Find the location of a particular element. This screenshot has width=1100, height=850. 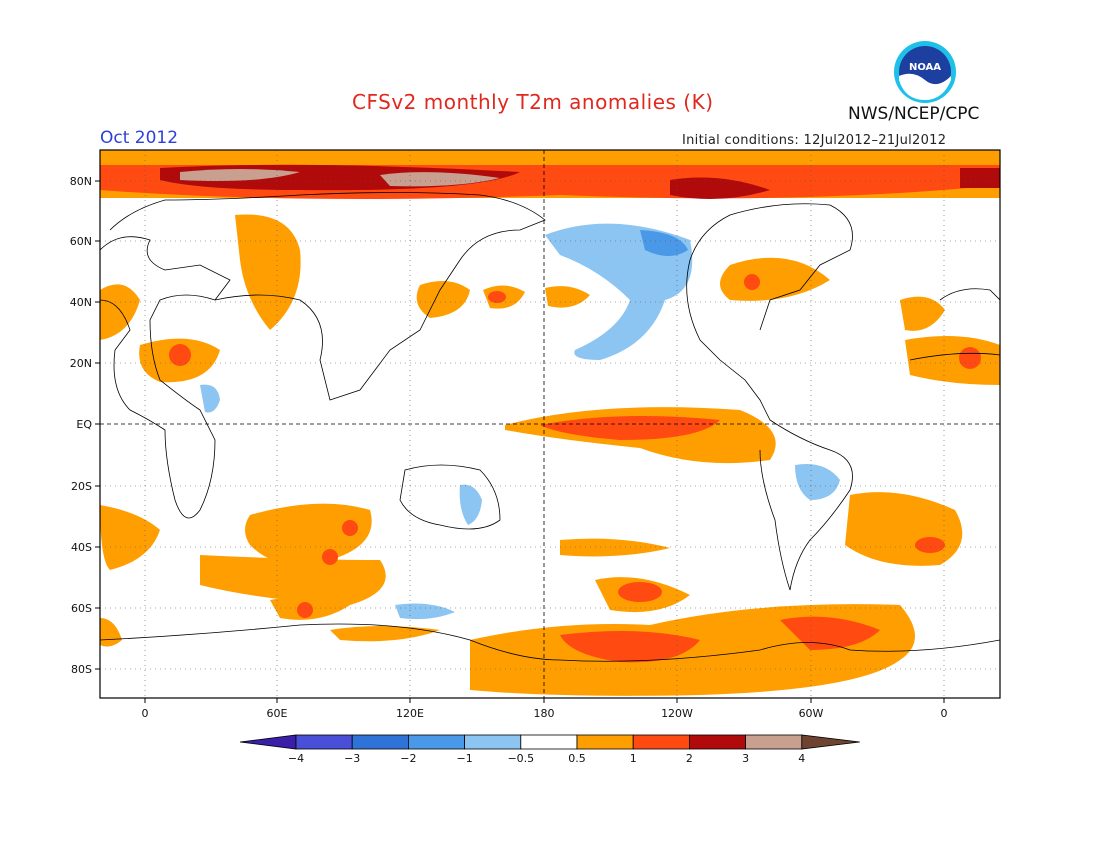

lat-label: 60N is located at coordinates (81, 241).